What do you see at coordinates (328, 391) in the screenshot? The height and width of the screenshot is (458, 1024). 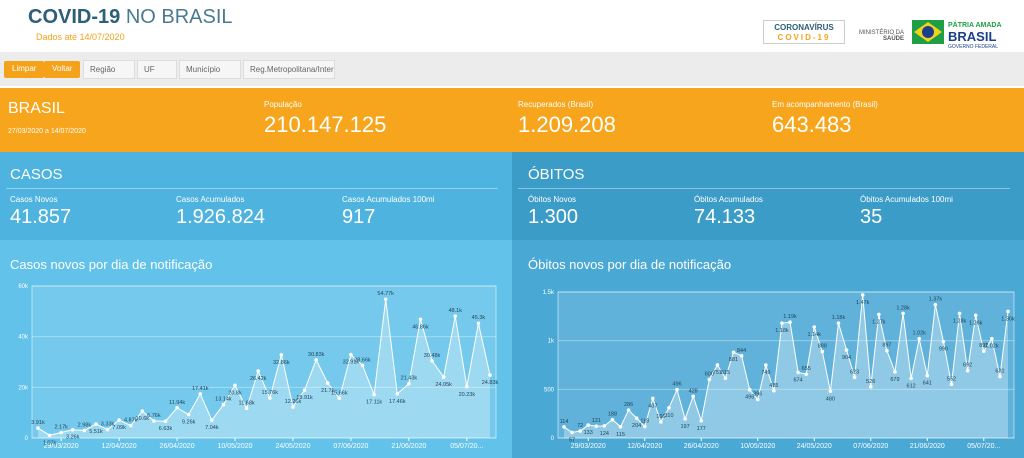 I see `data-label: 21.7k` at bounding box center [328, 391].